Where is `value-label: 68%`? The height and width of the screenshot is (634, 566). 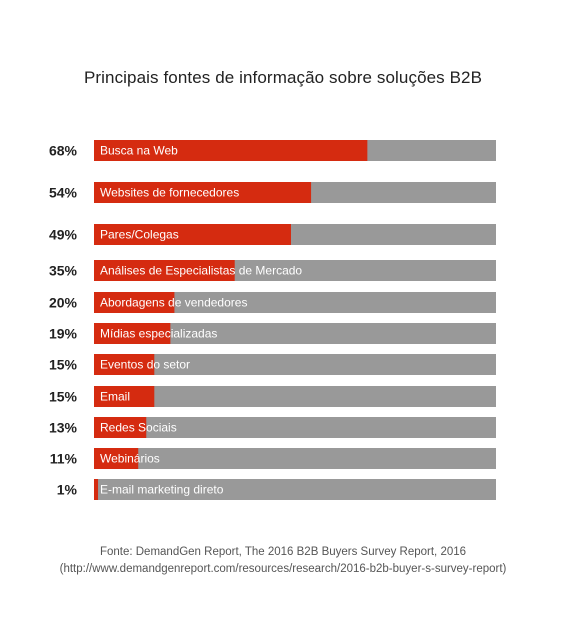 value-label: 68% is located at coordinates (63, 151).